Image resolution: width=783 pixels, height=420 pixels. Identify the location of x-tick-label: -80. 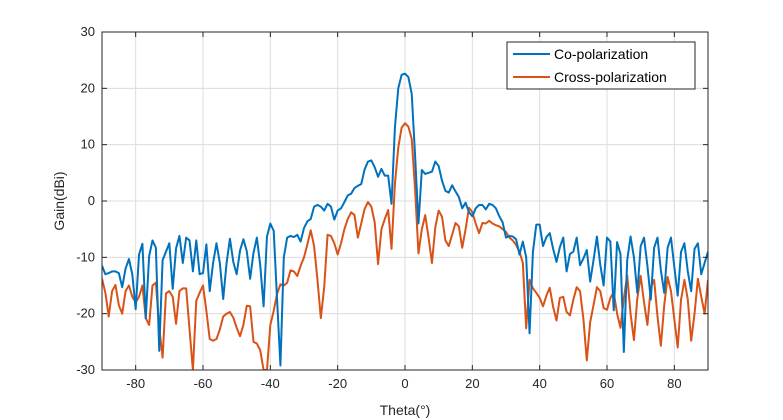
(135, 383).